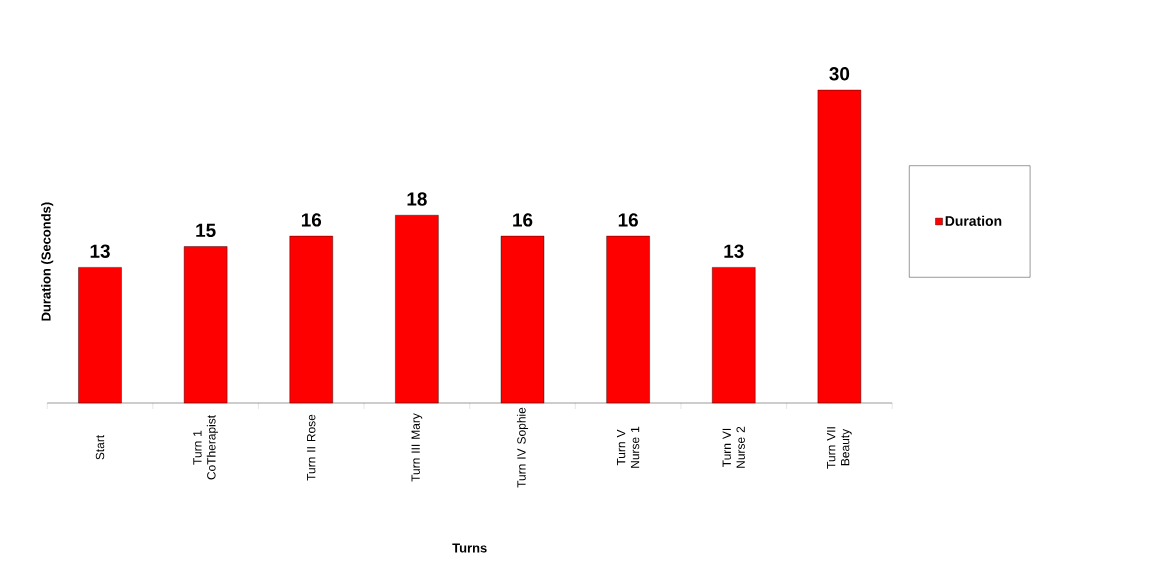 This screenshot has width=1161, height=574. I want to click on data-label: 15, so click(206, 230).